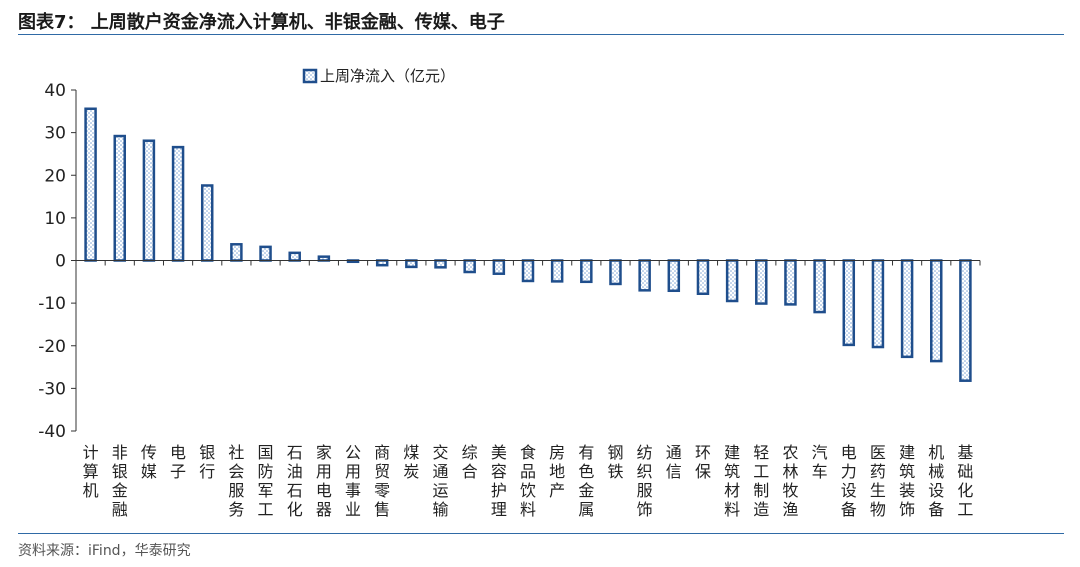 This screenshot has height=567, width=1080. What do you see at coordinates (120, 481) in the screenshot?
I see `x-tick-label: 非银金融` at bounding box center [120, 481].